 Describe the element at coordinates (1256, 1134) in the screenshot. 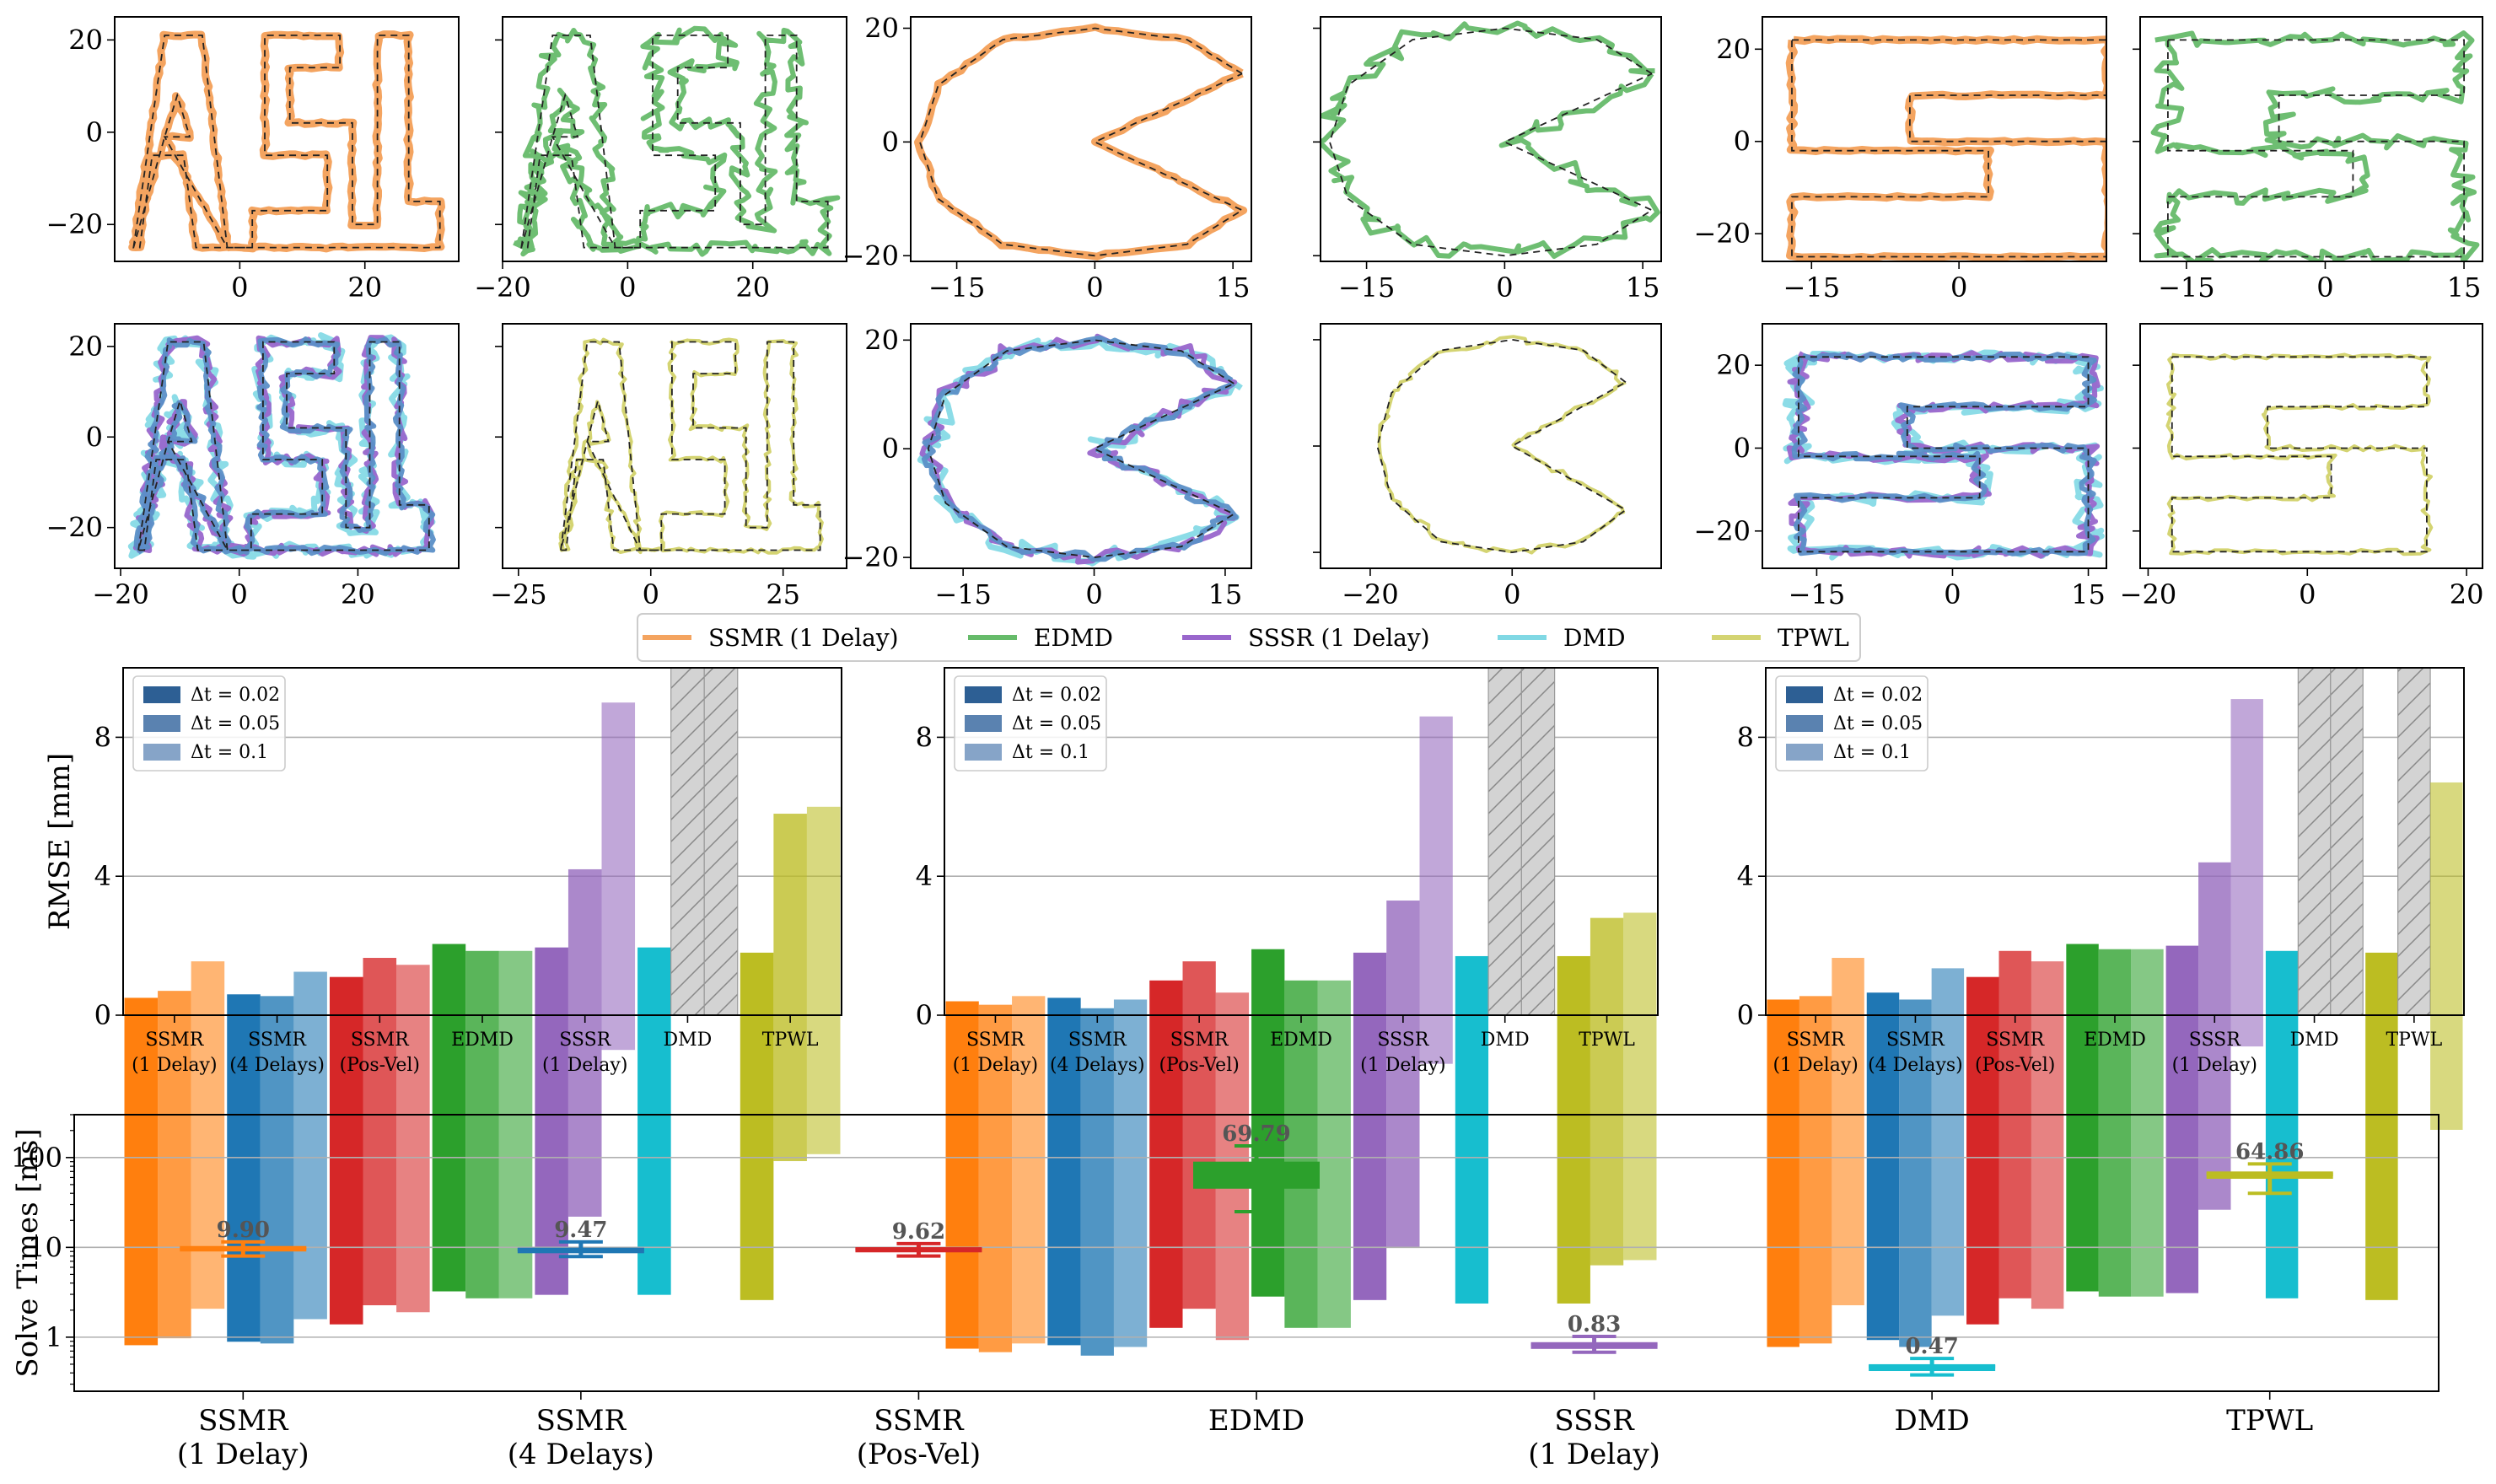

I see `median-label: 69.79` at that location.